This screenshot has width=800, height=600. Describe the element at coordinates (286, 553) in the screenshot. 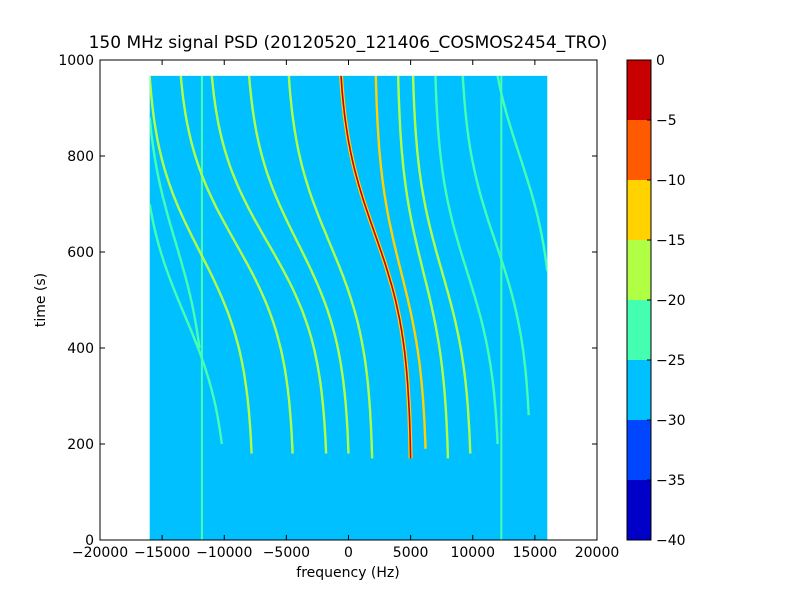

I see `x-tick-label: −5000` at that location.